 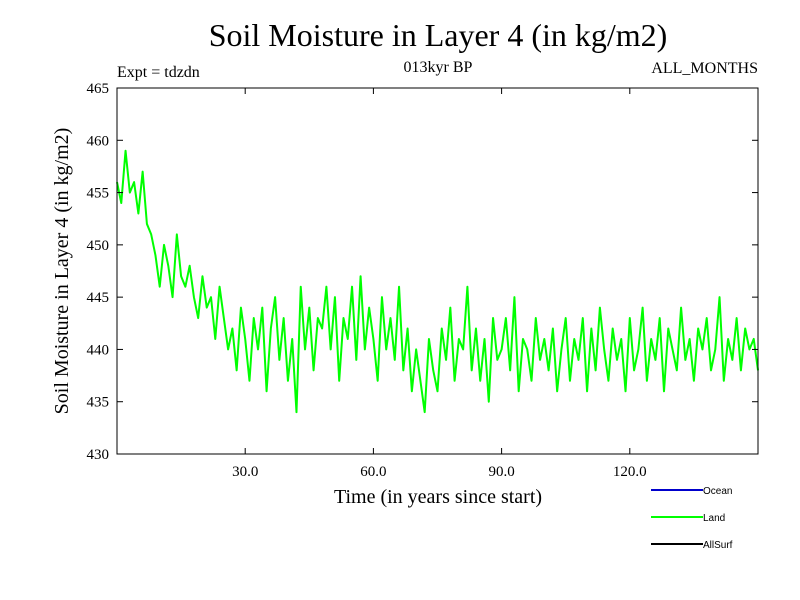 What do you see at coordinates (718, 545) in the screenshot?
I see `legend-label-allsurf: AllSurf` at bounding box center [718, 545].